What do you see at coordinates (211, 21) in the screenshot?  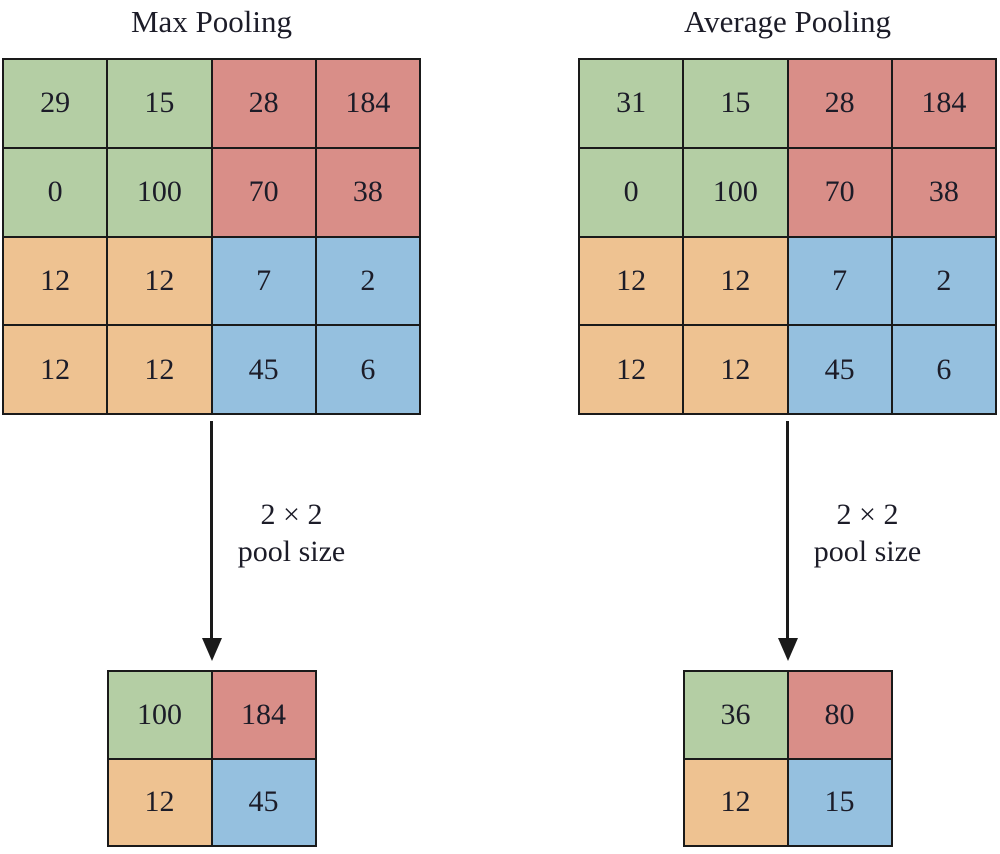 I see `panel-title-max: Max Pooling` at bounding box center [211, 21].